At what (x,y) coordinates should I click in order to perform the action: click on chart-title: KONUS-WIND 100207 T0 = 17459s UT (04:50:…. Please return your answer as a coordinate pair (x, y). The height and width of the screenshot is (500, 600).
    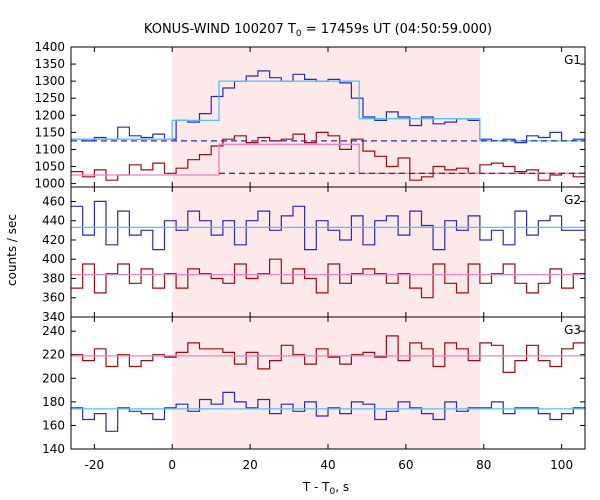
    Looking at the image, I should click on (318, 30).